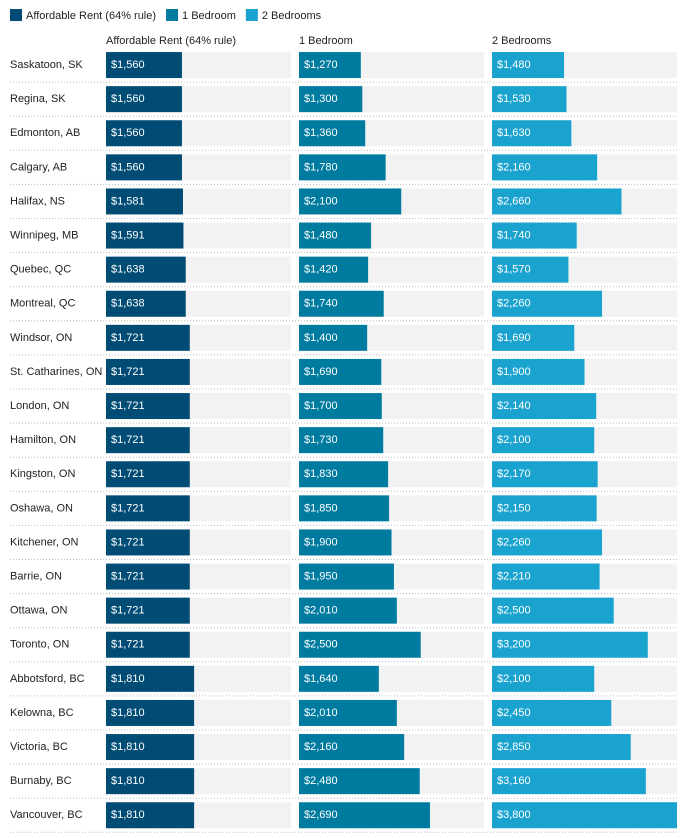 The width and height of the screenshot is (697, 838). Describe the element at coordinates (514, 167) in the screenshot. I see `value-label: $2,160` at that location.